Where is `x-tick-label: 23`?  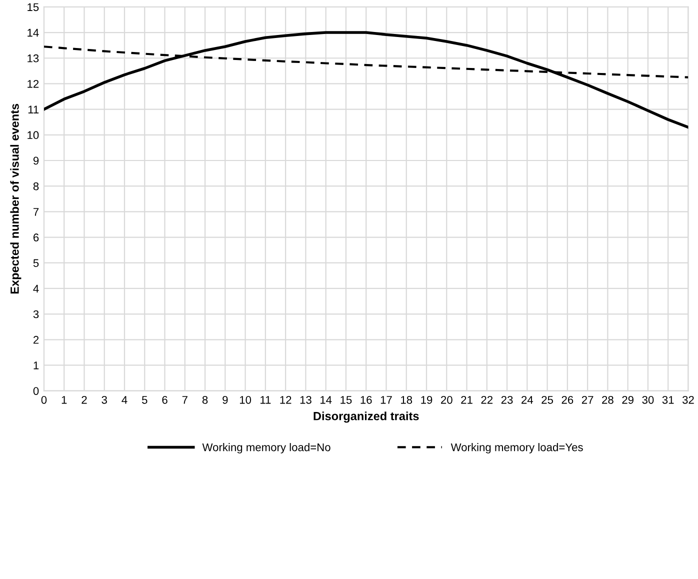 x-tick-label: 23 is located at coordinates (507, 400).